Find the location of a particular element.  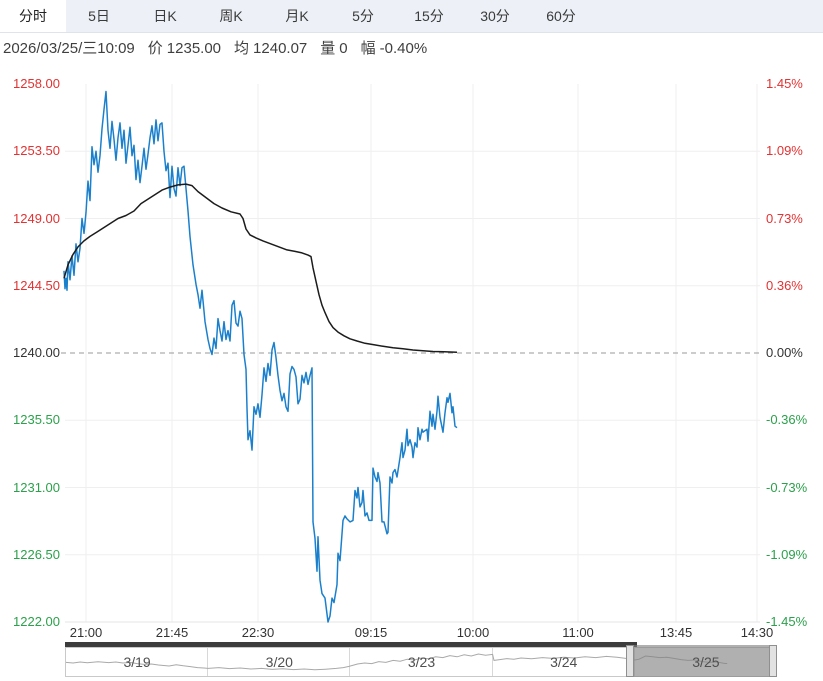

tab-daily-k: 日K is located at coordinates (165, 16).